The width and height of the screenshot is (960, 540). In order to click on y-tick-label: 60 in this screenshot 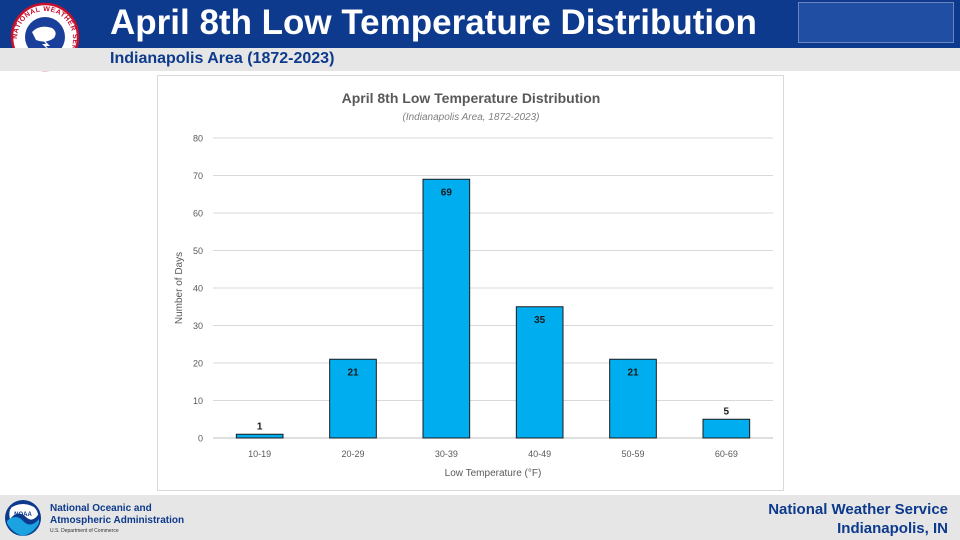, I will do `click(198, 214)`.